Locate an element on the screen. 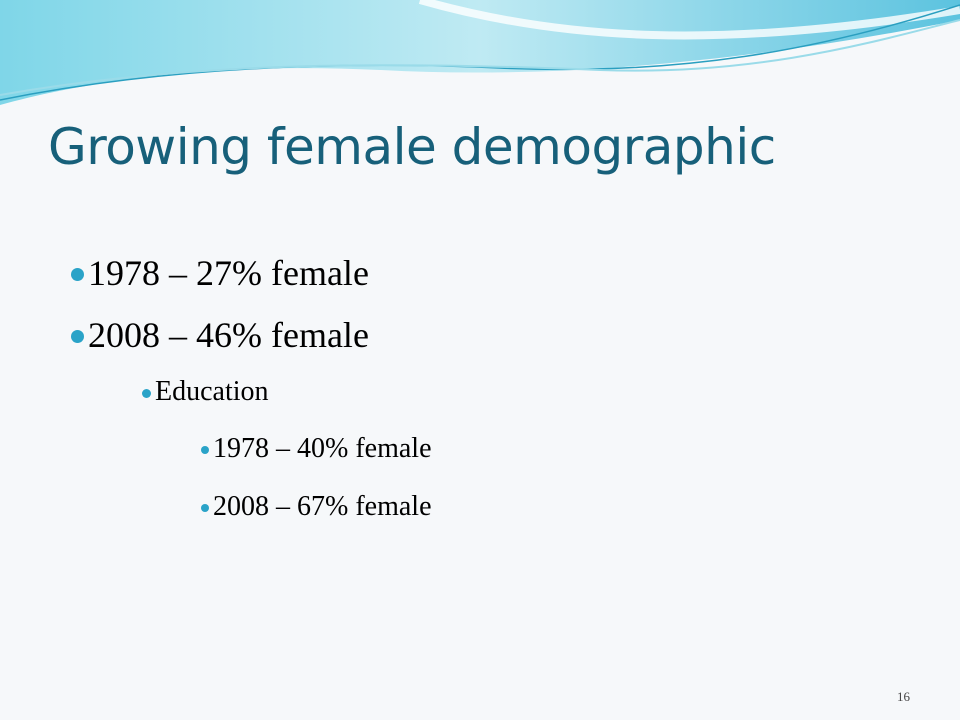 The width and height of the screenshot is (960, 720). page-number: 16 is located at coordinates (903, 696).